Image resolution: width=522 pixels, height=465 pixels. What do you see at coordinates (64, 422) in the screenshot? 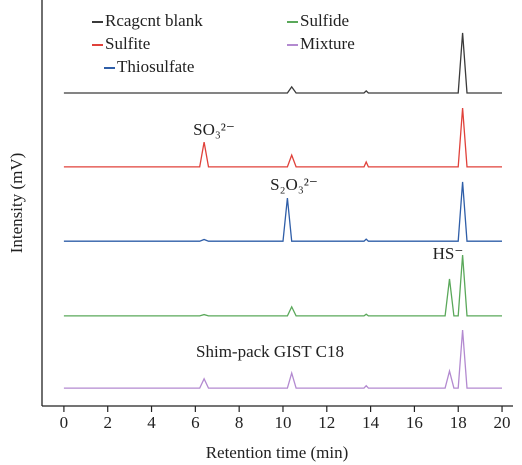
I see `x-tick-label: 0` at bounding box center [64, 422].